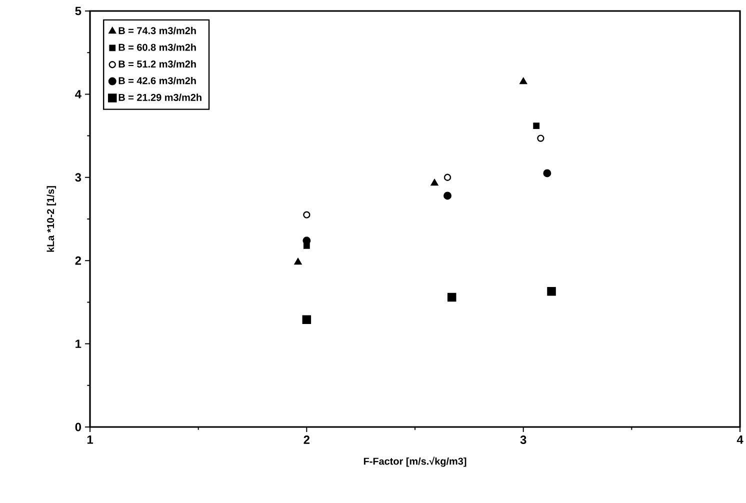 This screenshot has width=746, height=503. I want to click on legend-label: B = 21.29 m3/m2h, so click(160, 98).